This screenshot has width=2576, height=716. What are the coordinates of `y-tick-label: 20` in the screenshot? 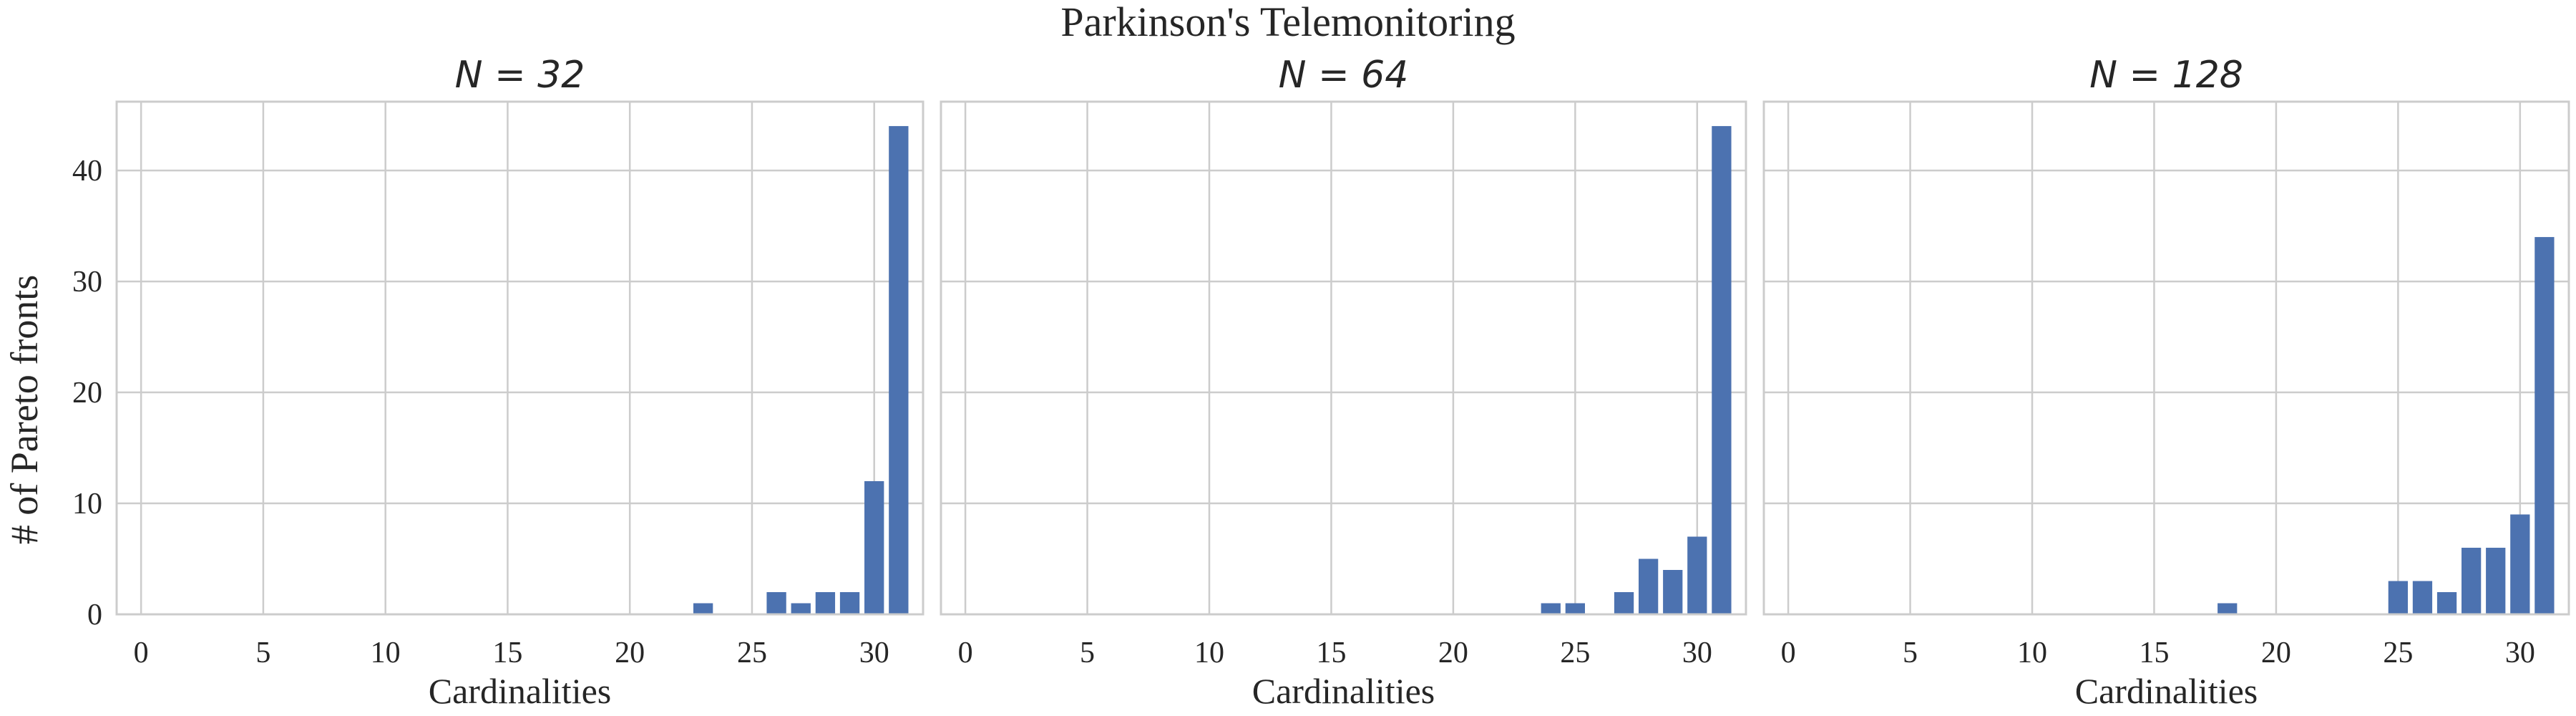 It's located at (87, 393).